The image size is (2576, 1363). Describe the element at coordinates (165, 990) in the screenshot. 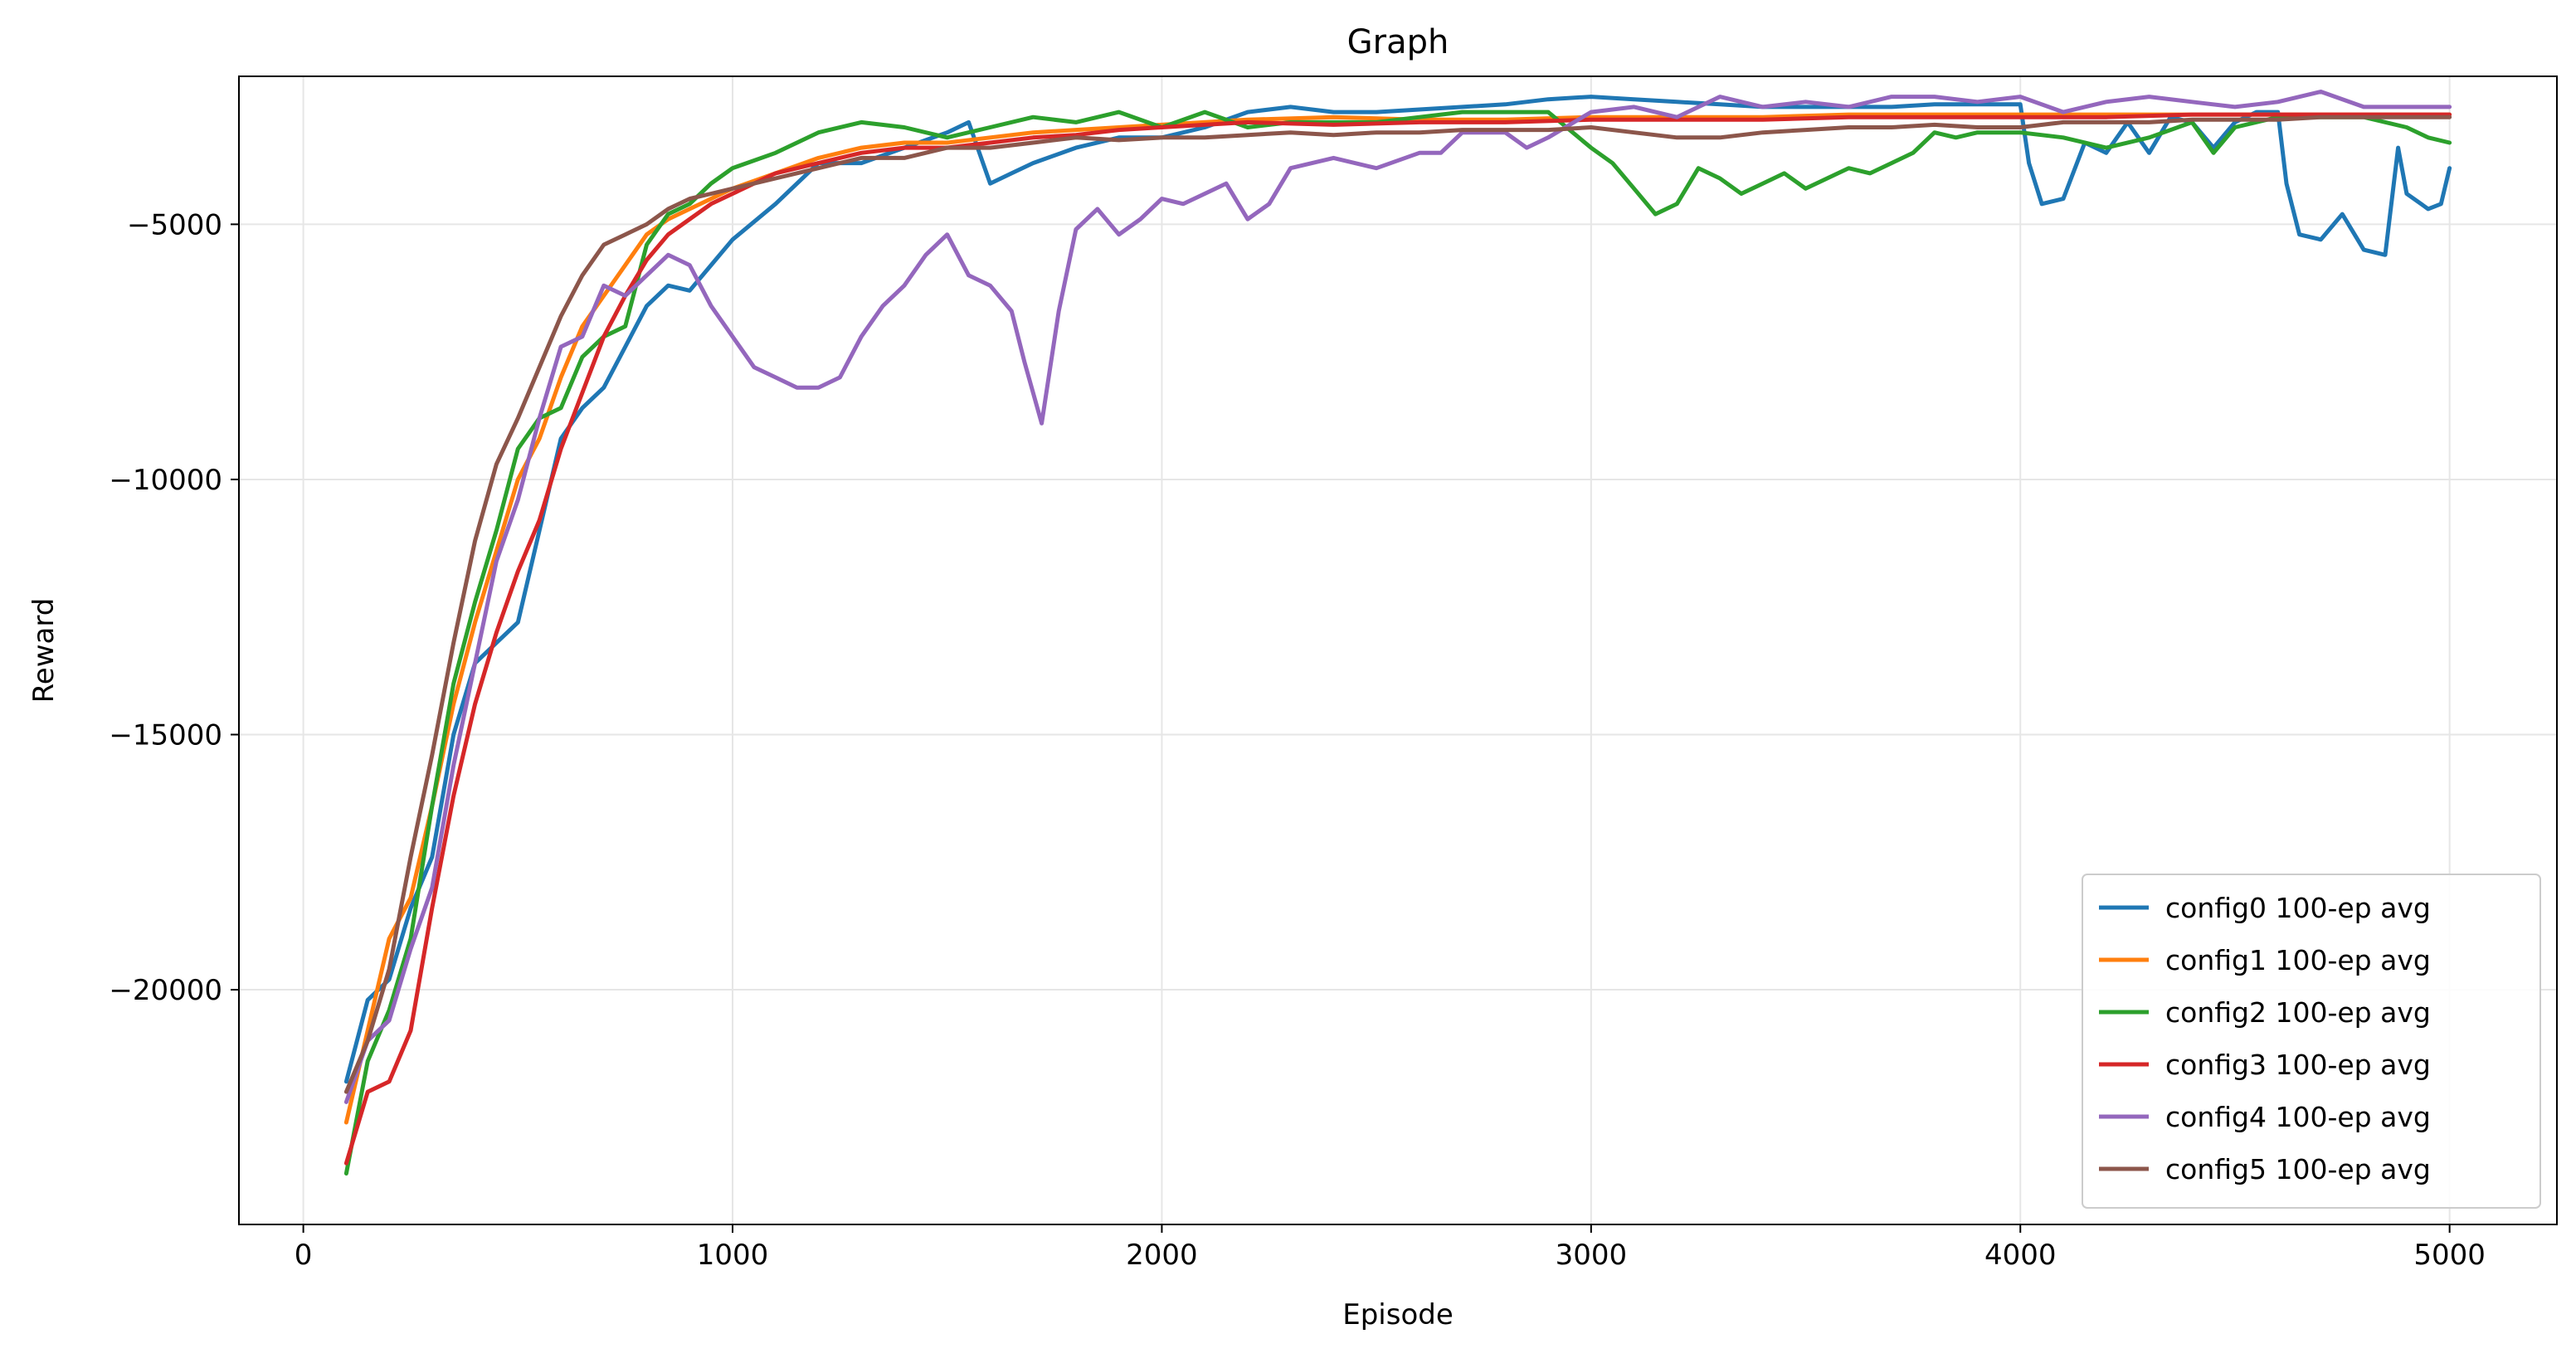

I see `y-tick-label: −20000` at that location.